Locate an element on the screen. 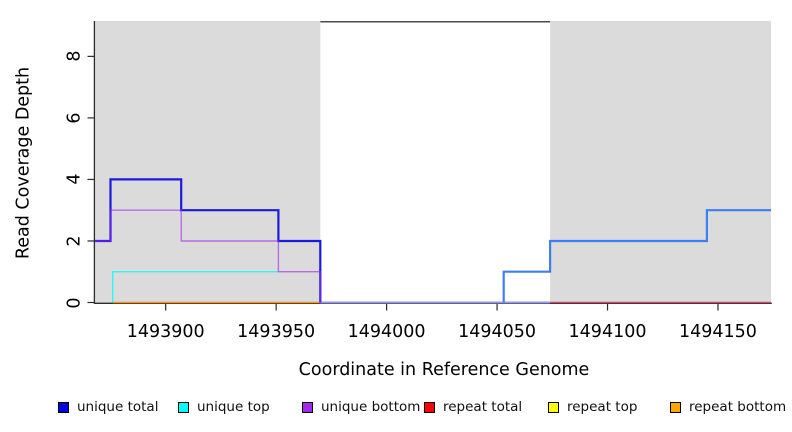  legend-entry: unique bottom is located at coordinates (361, 407).